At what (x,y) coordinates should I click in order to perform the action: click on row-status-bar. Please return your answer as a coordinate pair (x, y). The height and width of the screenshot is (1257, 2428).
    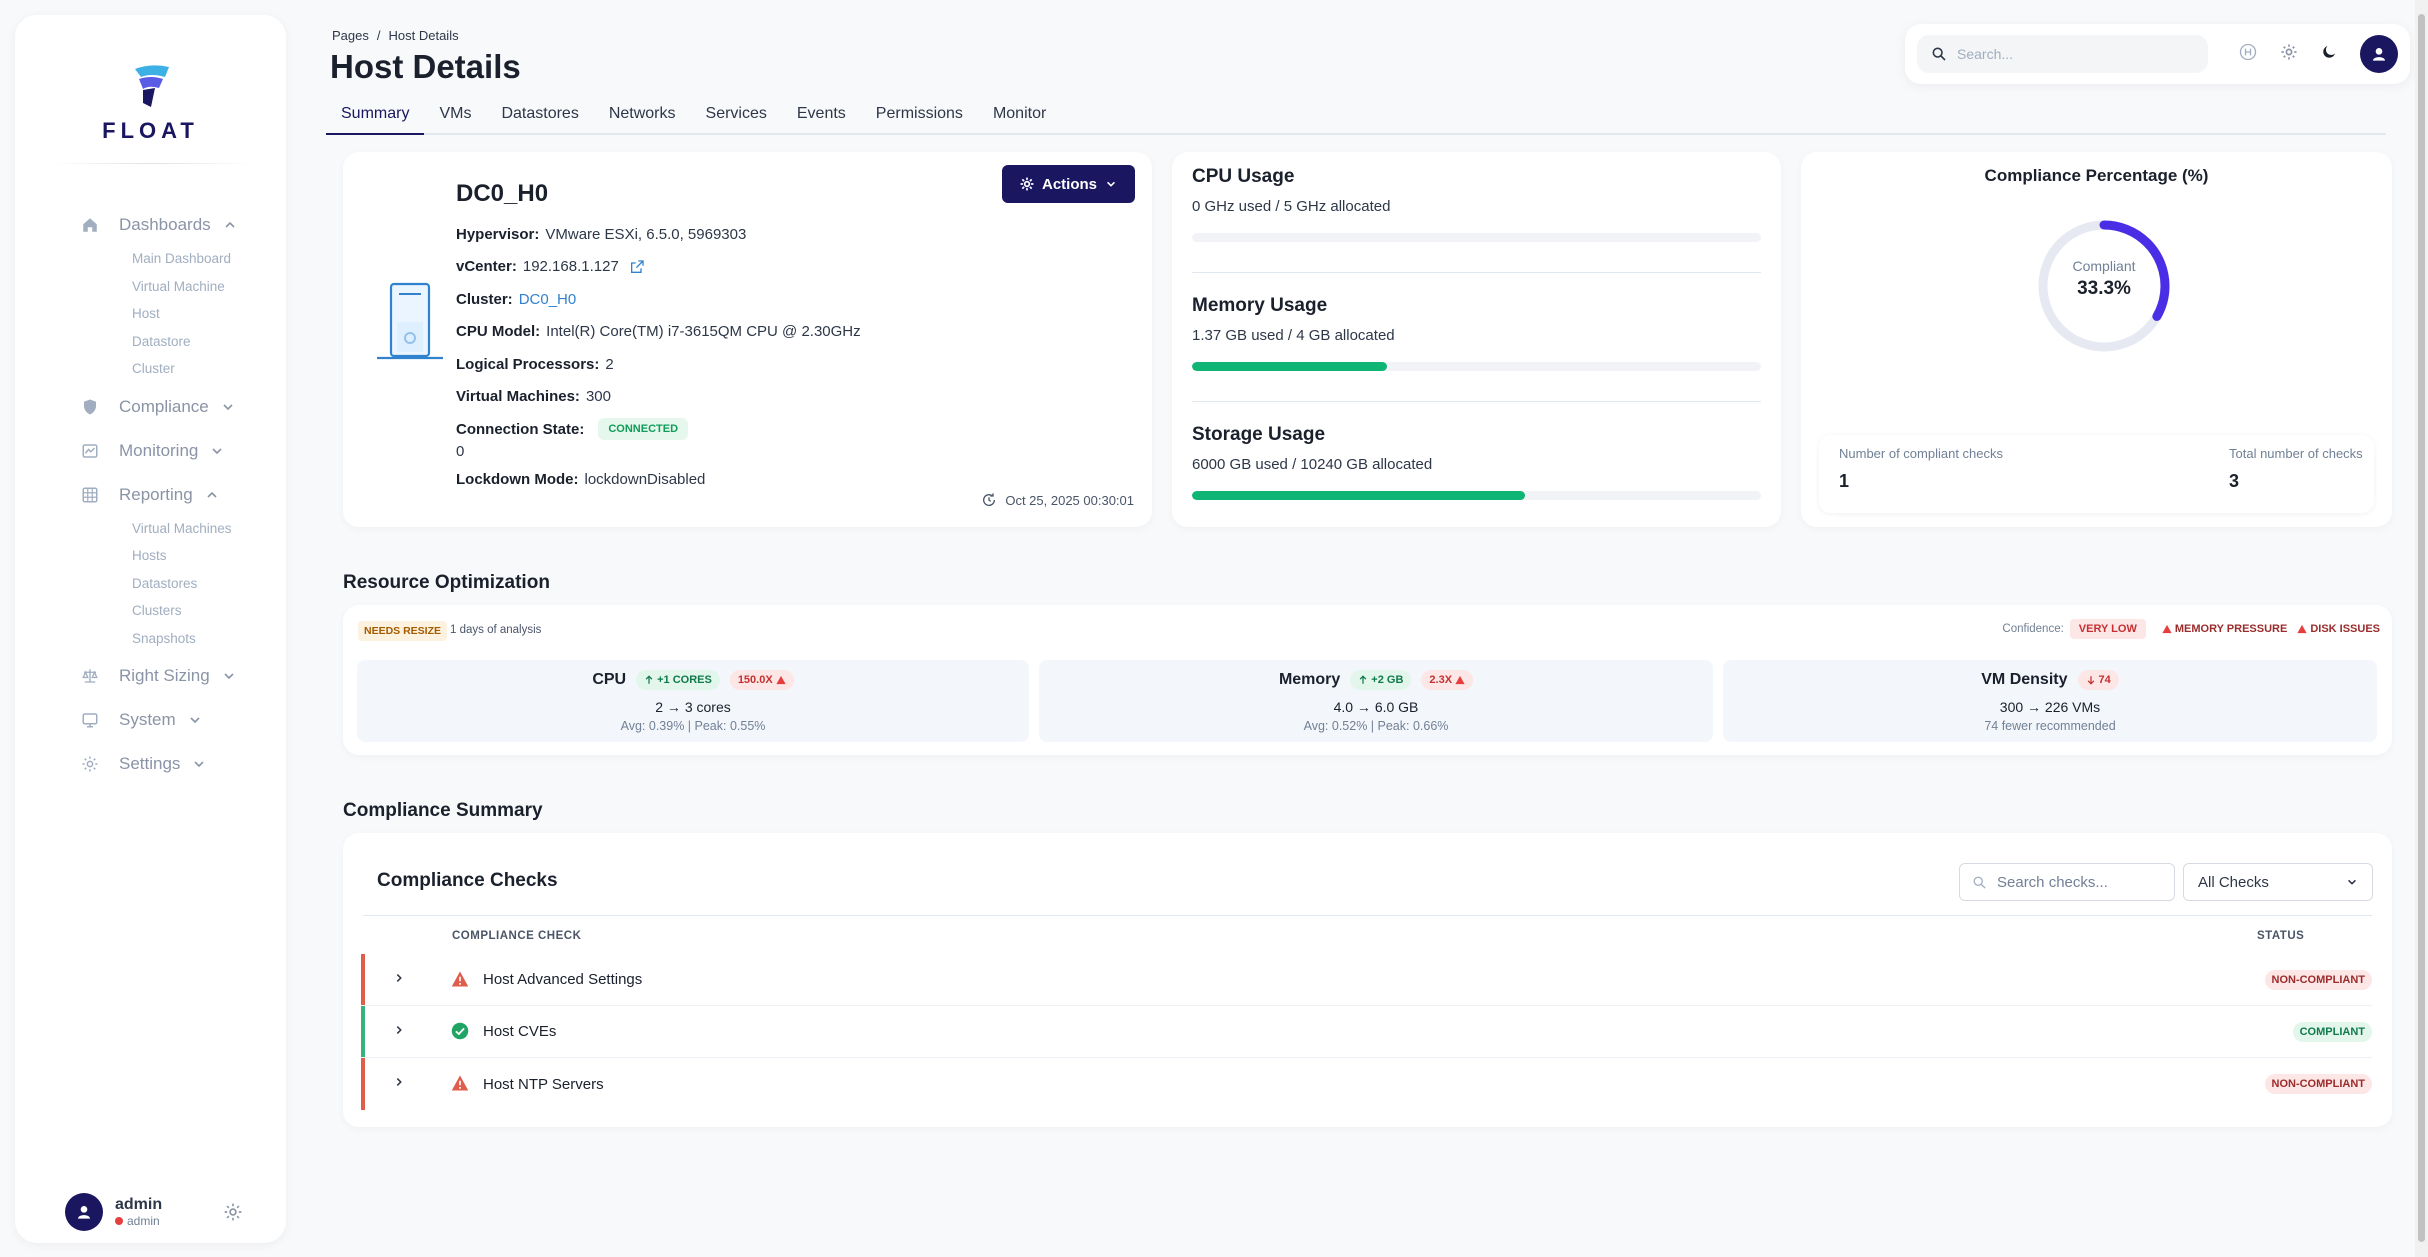
    Looking at the image, I should click on (363, 1031).